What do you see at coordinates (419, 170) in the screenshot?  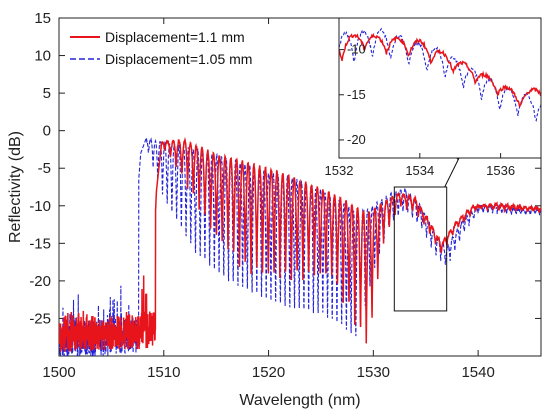 I see `inset-x-tick-label: 1534` at bounding box center [419, 170].